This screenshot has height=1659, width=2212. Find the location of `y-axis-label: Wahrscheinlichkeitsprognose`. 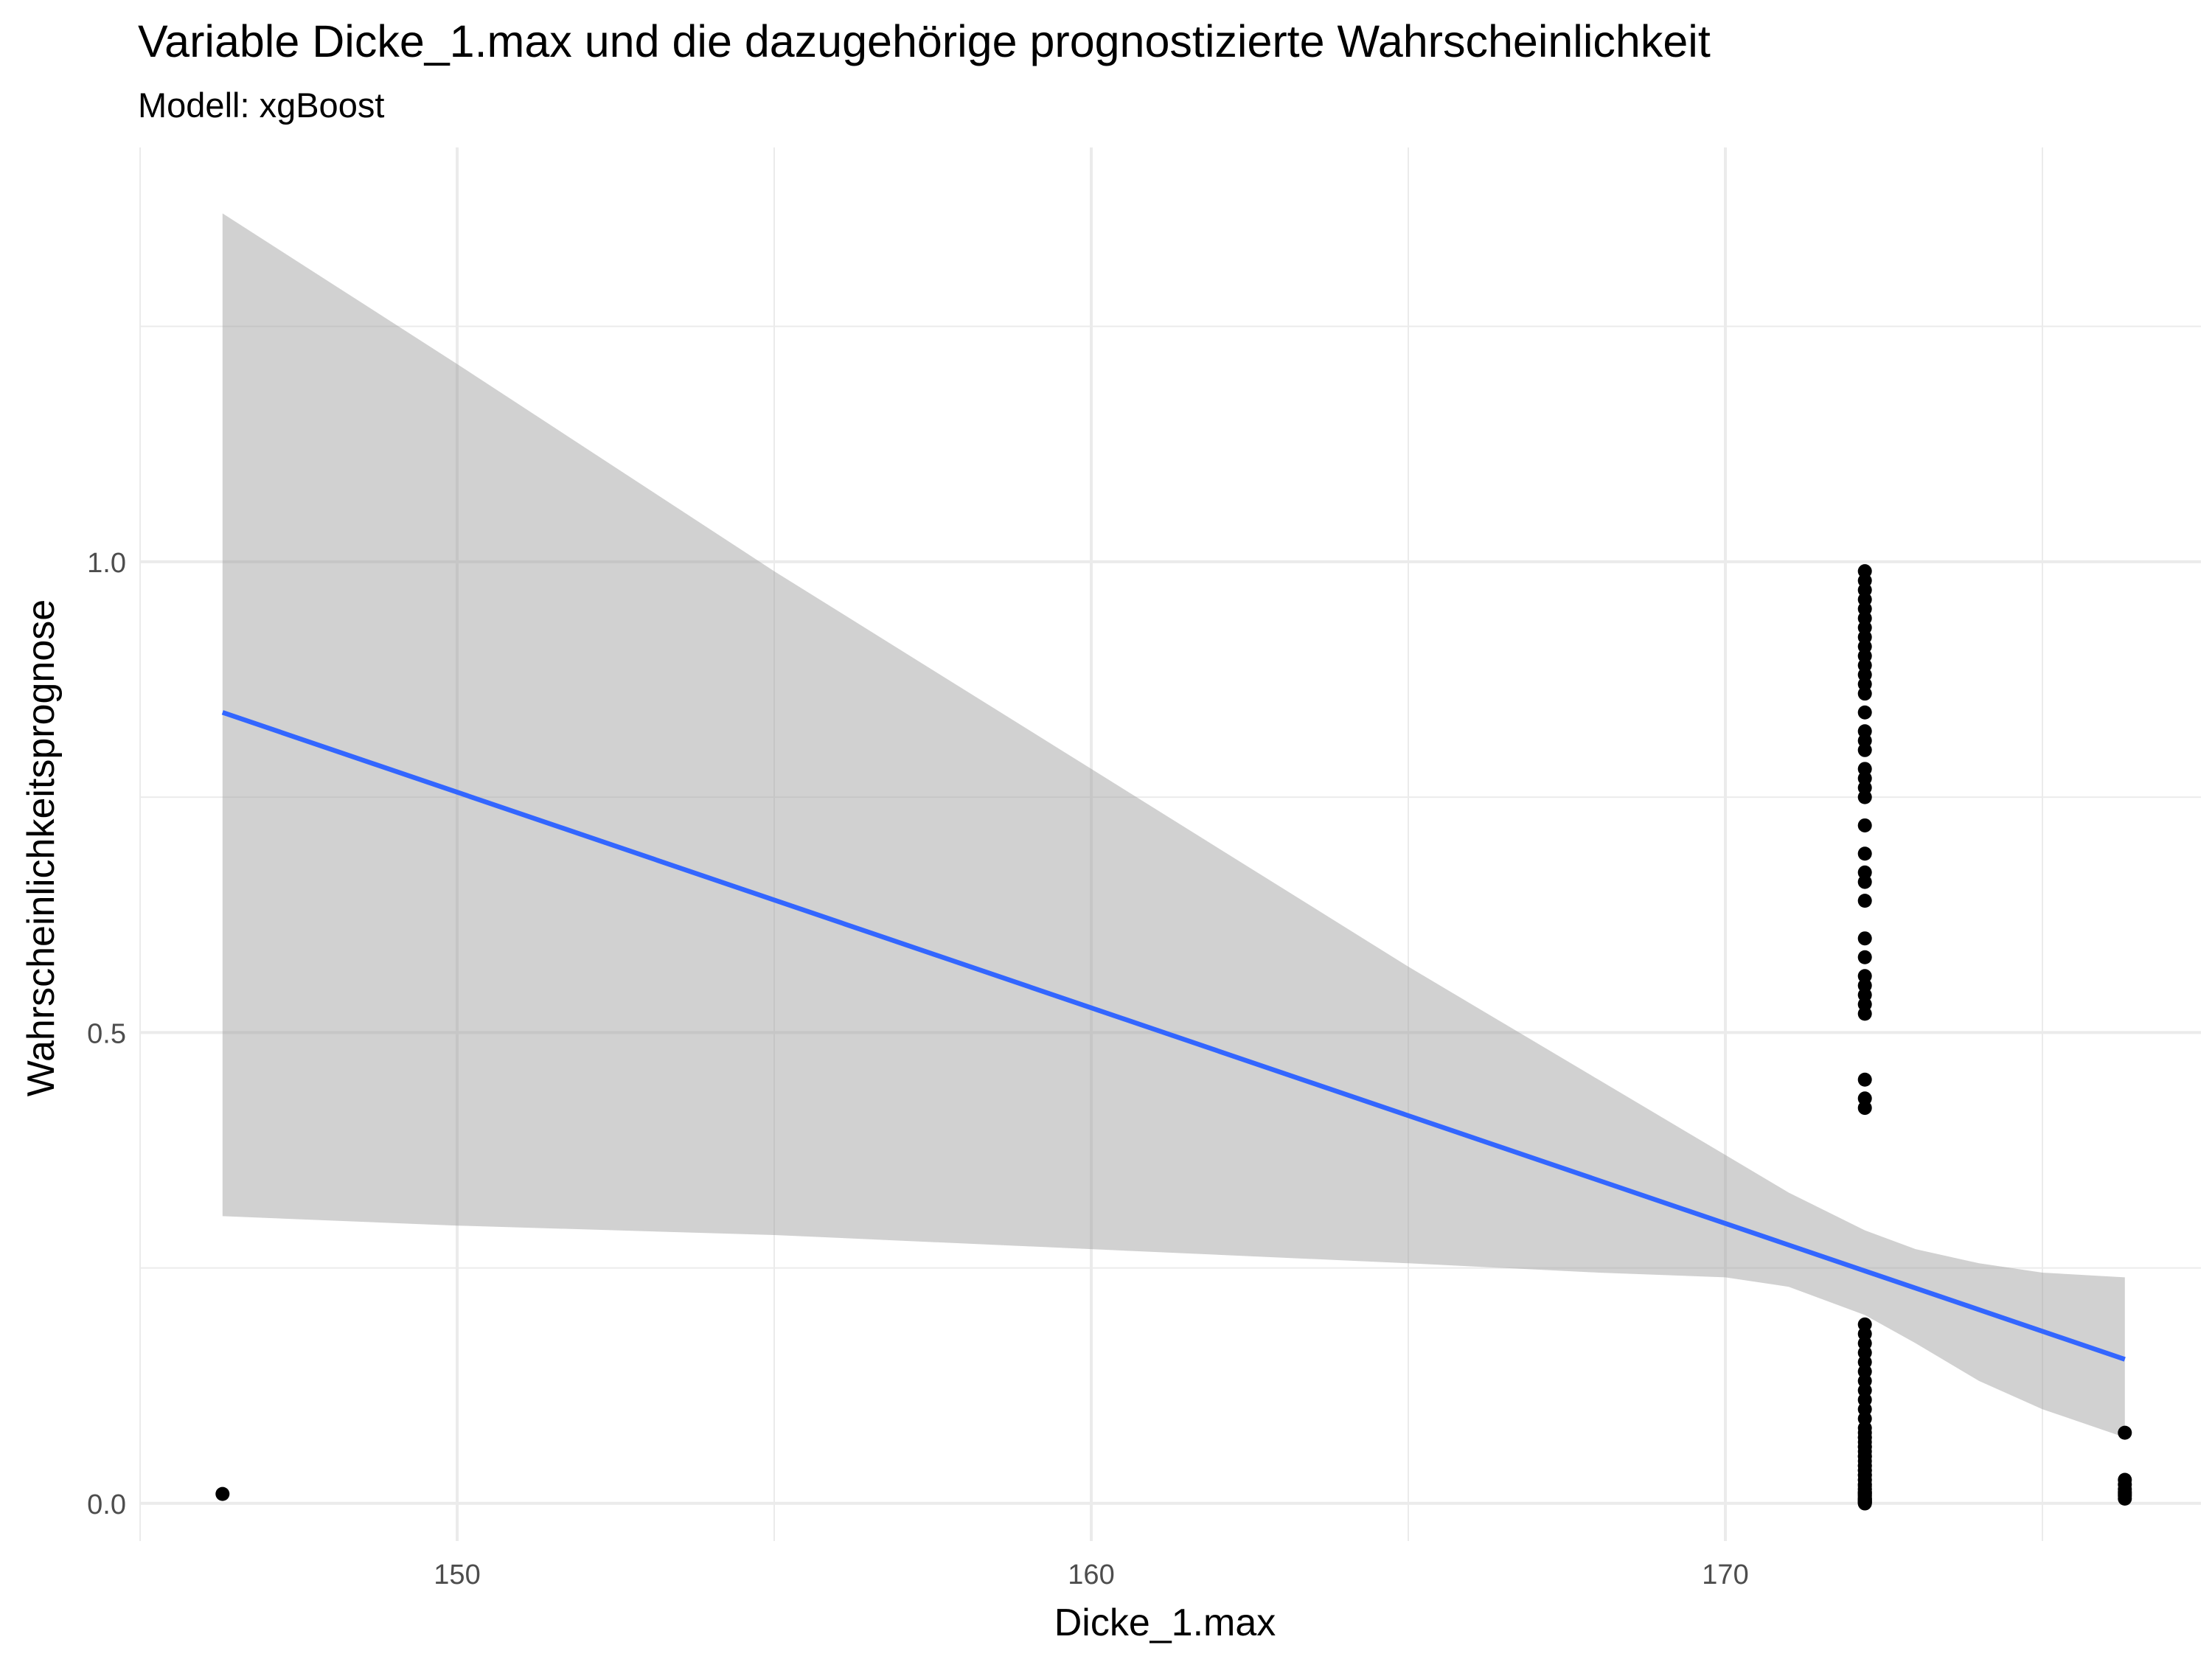

y-axis-label: Wahrscheinlichkeitsprognose is located at coordinates (41, 847).